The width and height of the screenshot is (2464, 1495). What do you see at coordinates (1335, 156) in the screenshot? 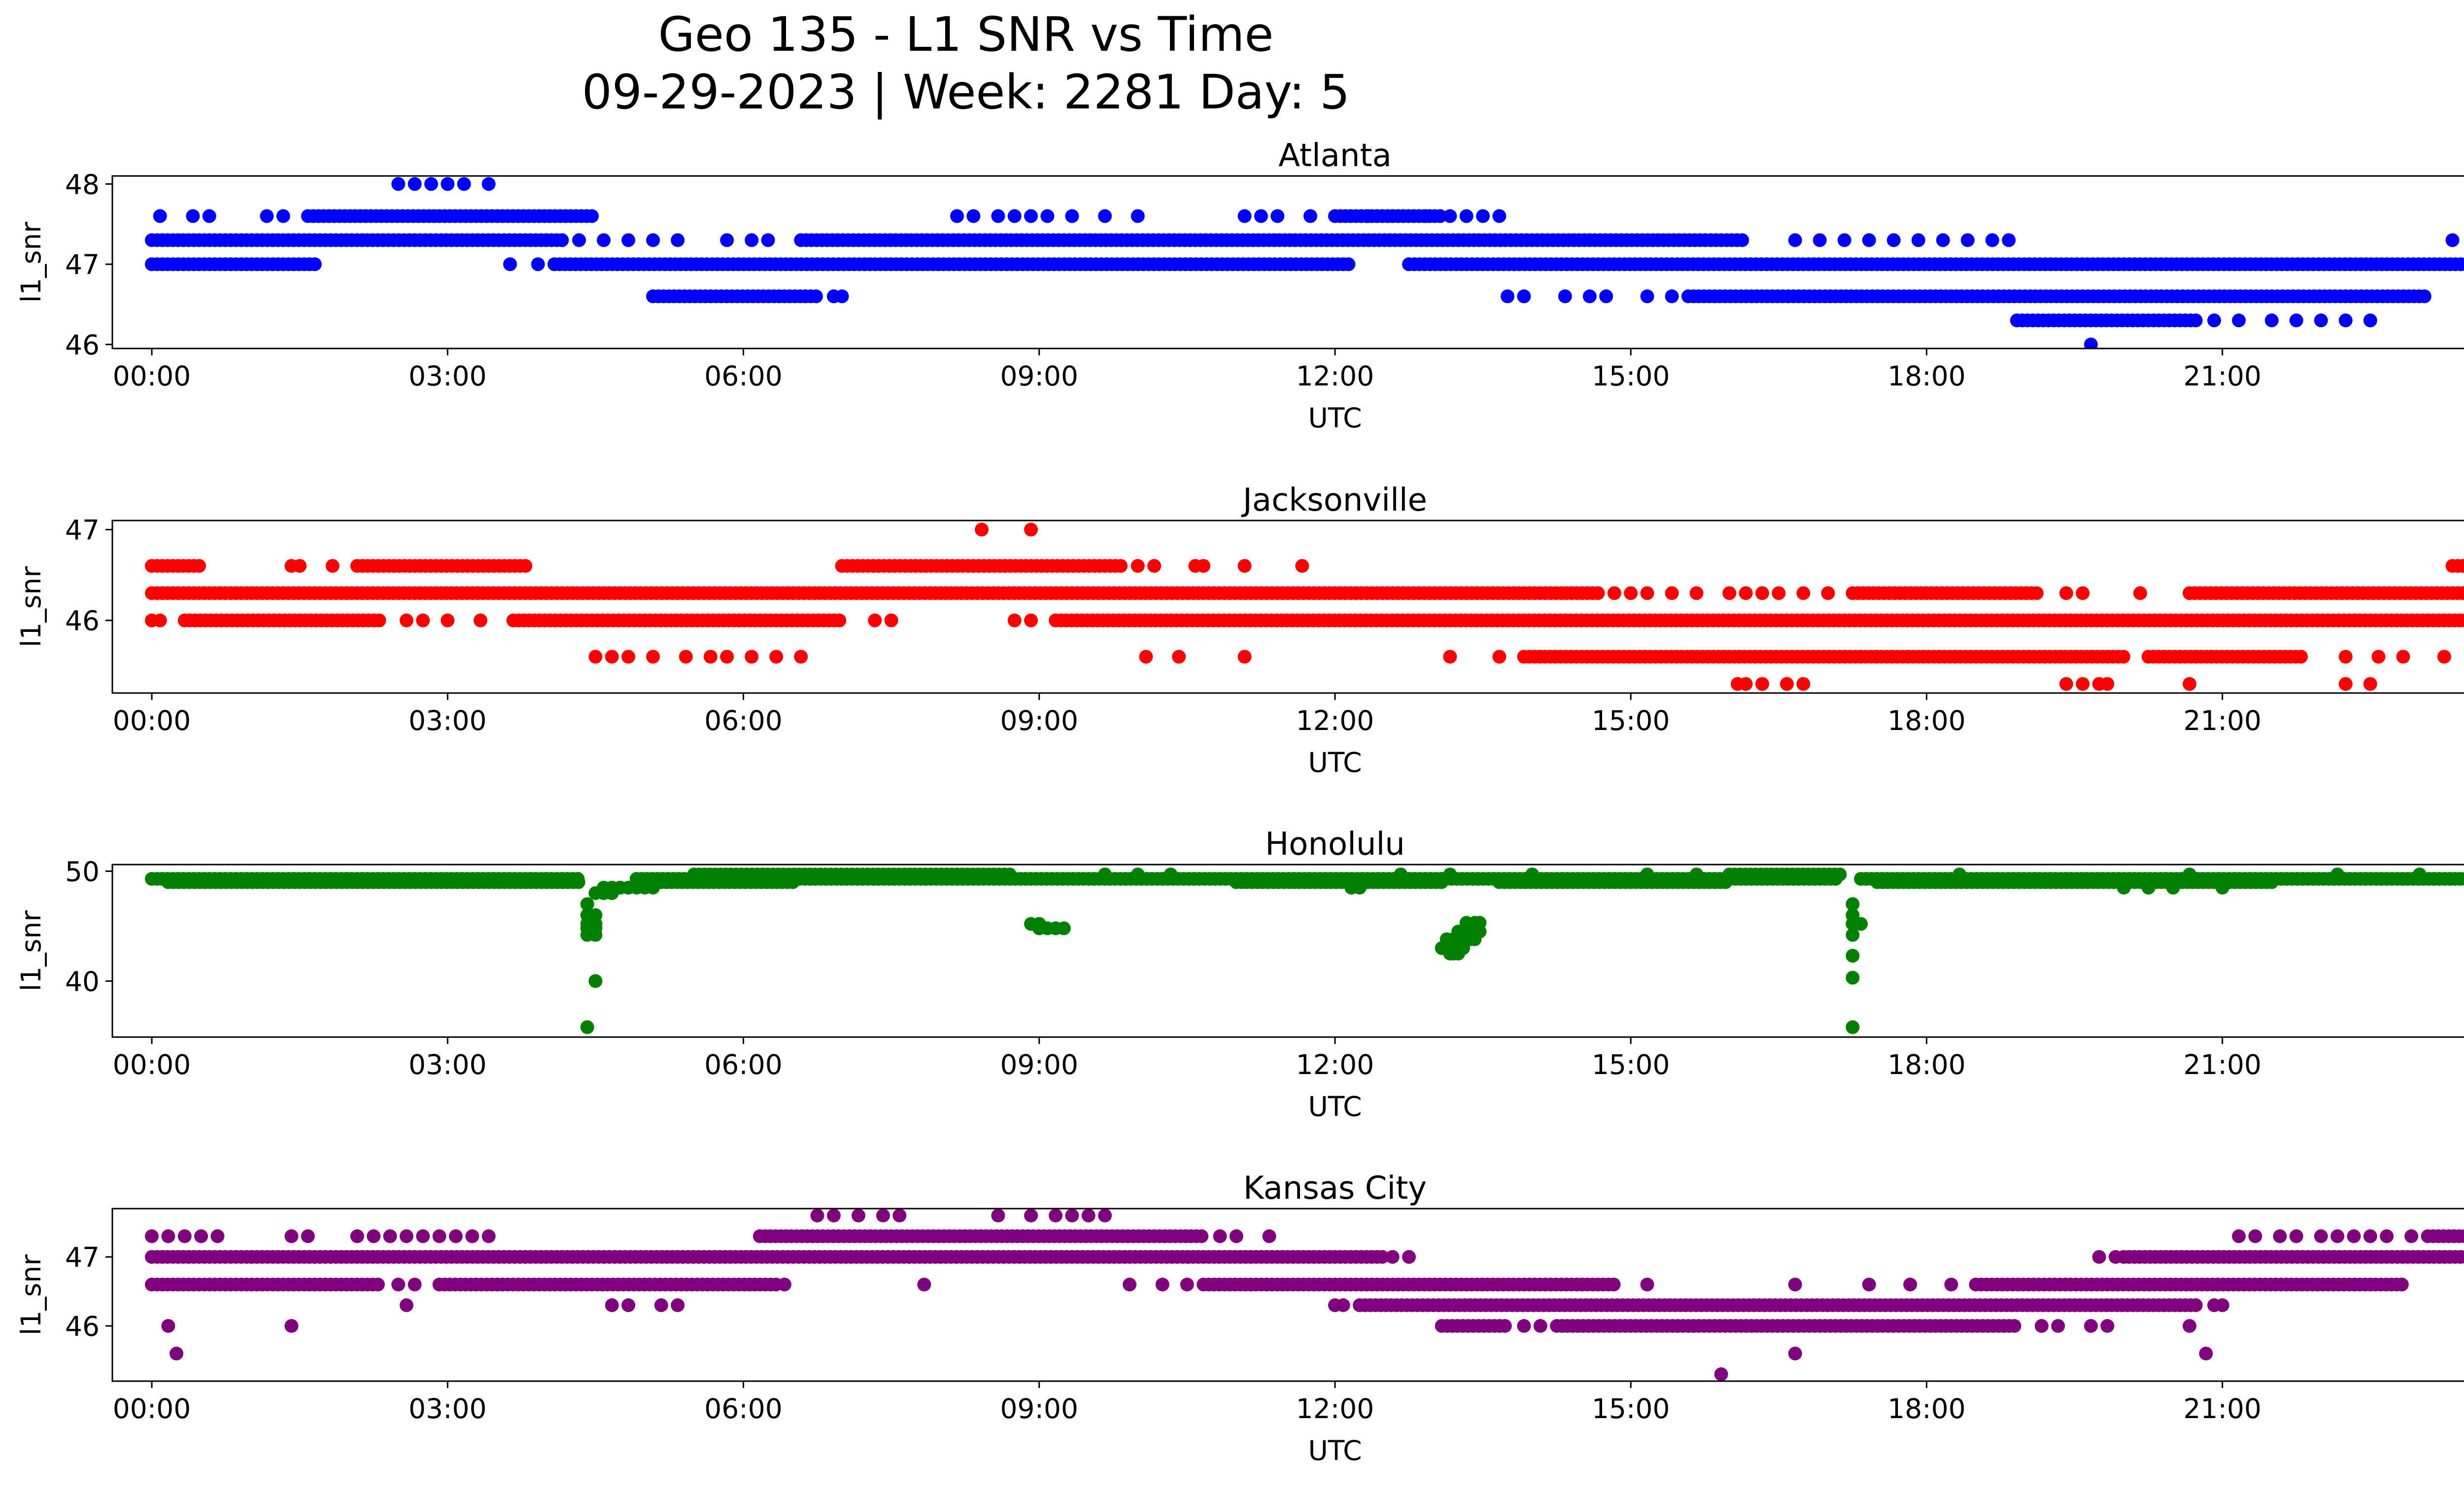
I see `panel-title: Atlanta` at bounding box center [1335, 156].